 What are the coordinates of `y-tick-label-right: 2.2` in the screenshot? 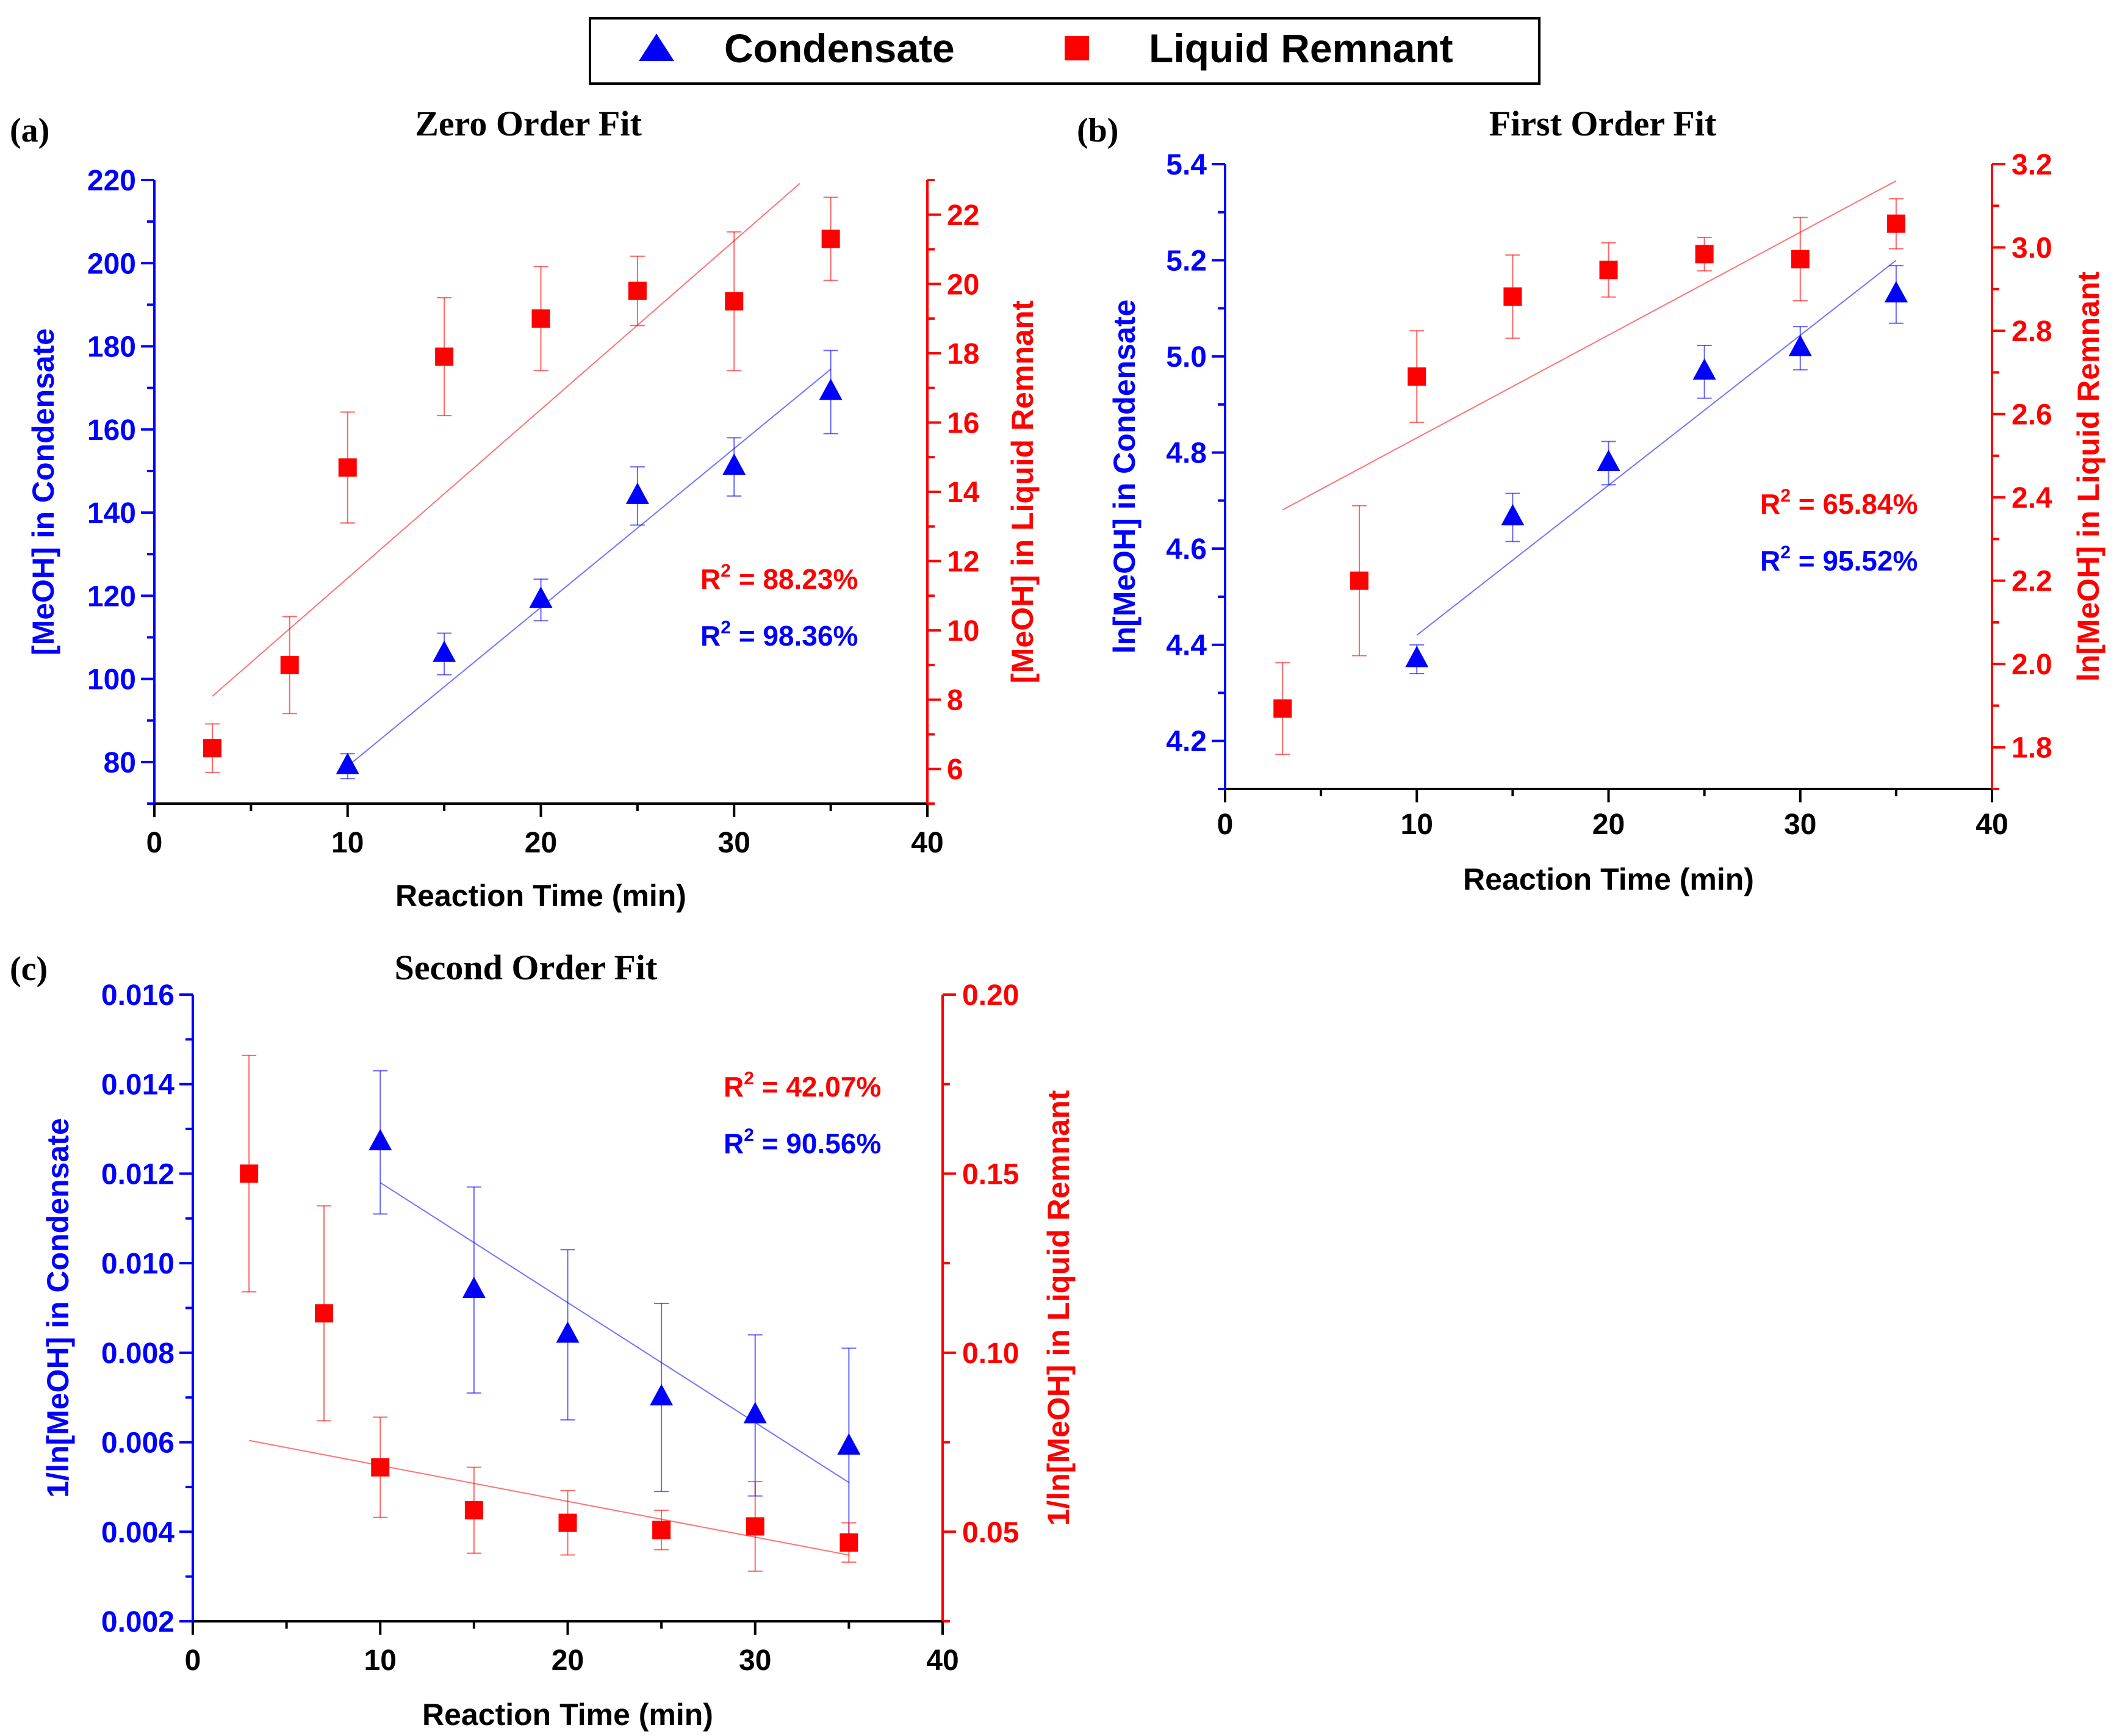 It's located at (2032, 582).